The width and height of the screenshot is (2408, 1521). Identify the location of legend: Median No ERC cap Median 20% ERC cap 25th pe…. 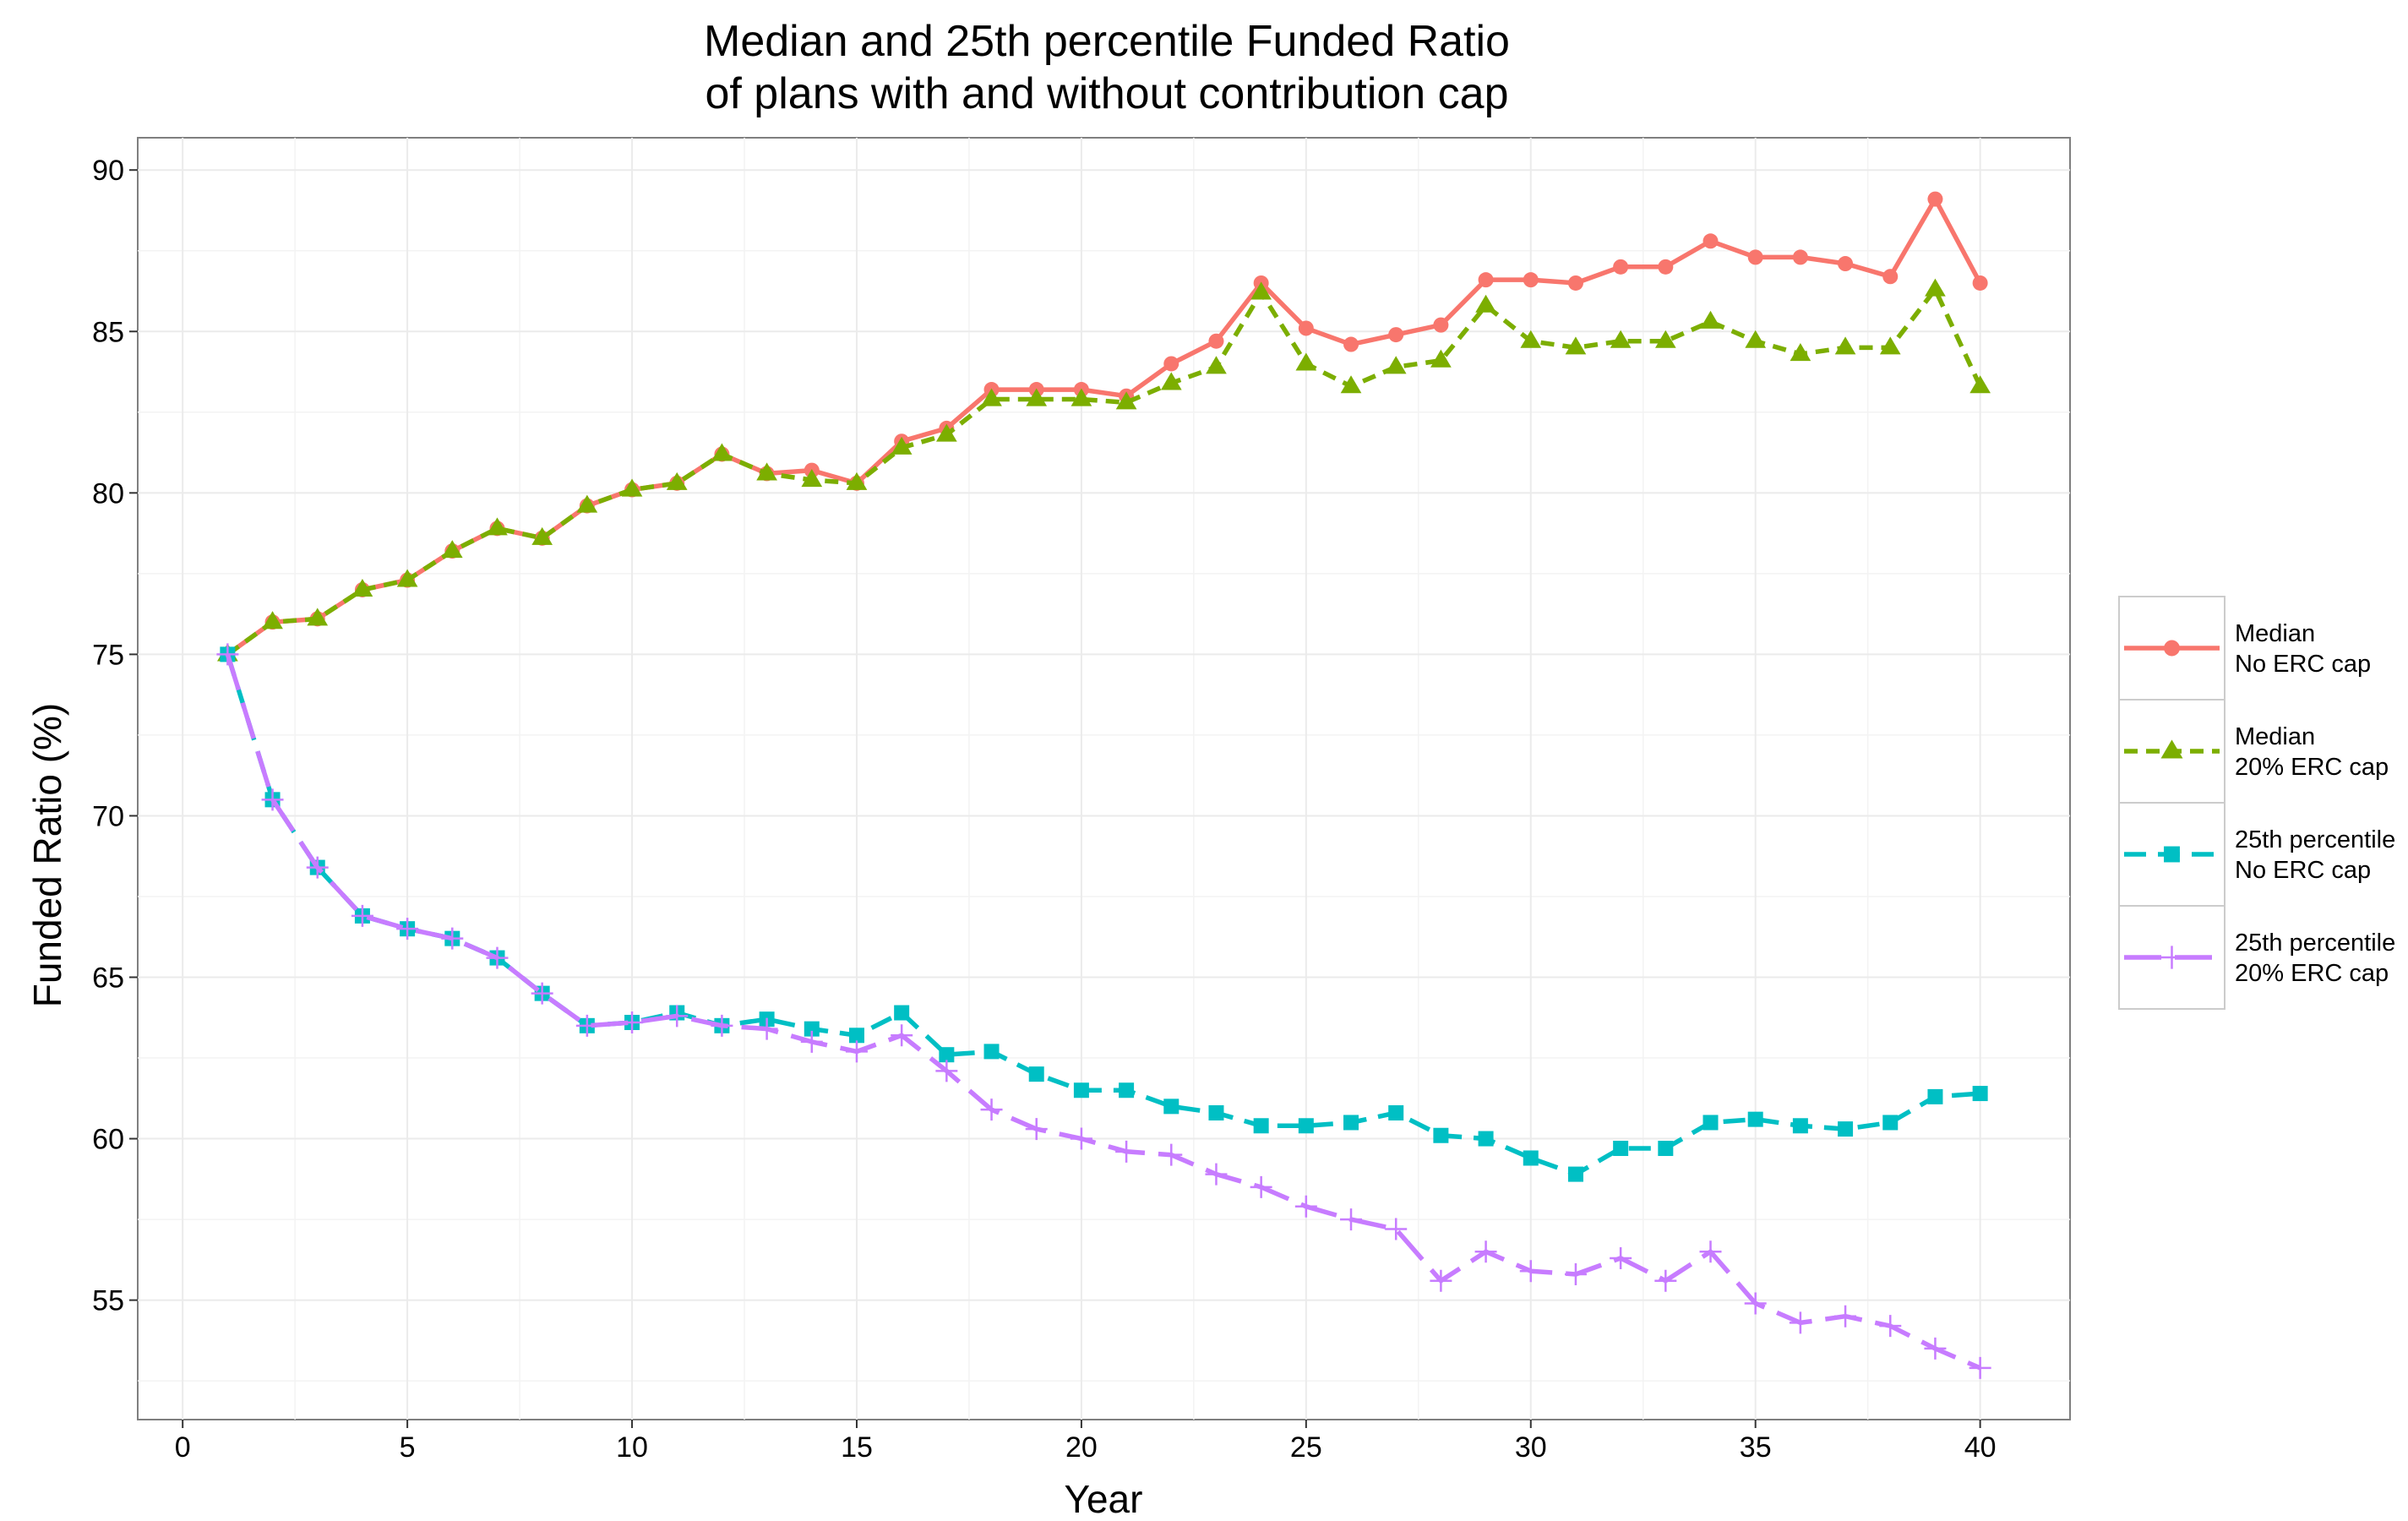
(2256, 803).